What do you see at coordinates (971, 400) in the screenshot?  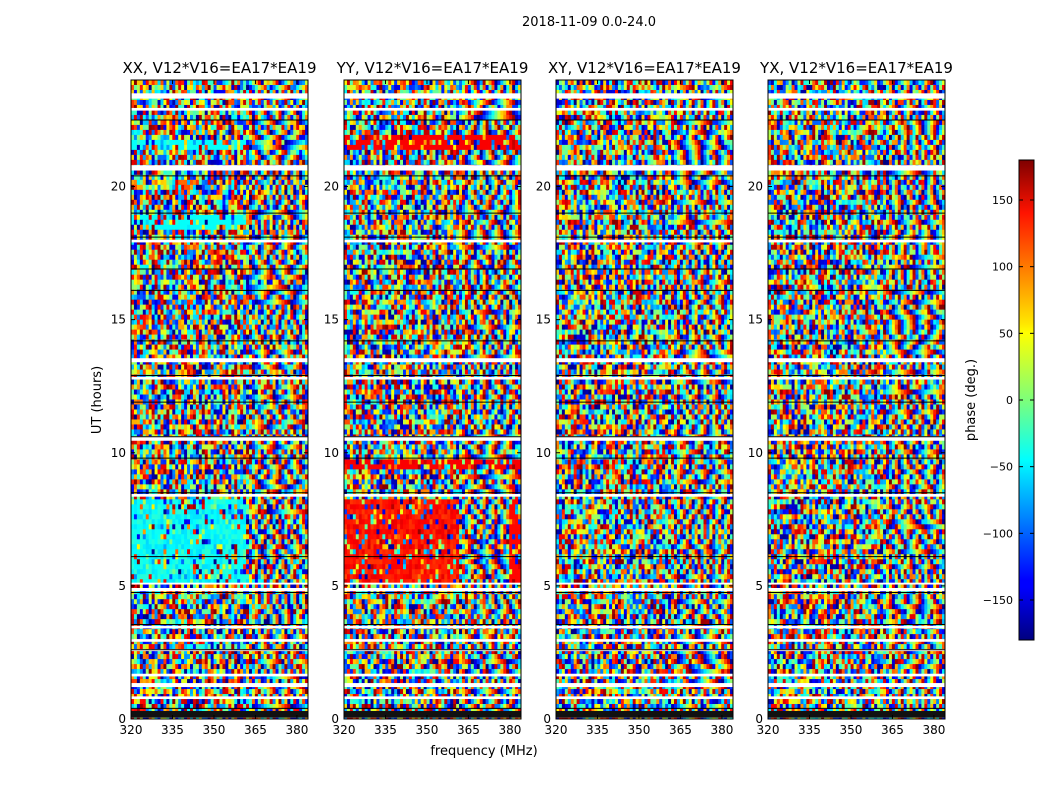 I see `colorbar-label: phase (deg.)` at bounding box center [971, 400].